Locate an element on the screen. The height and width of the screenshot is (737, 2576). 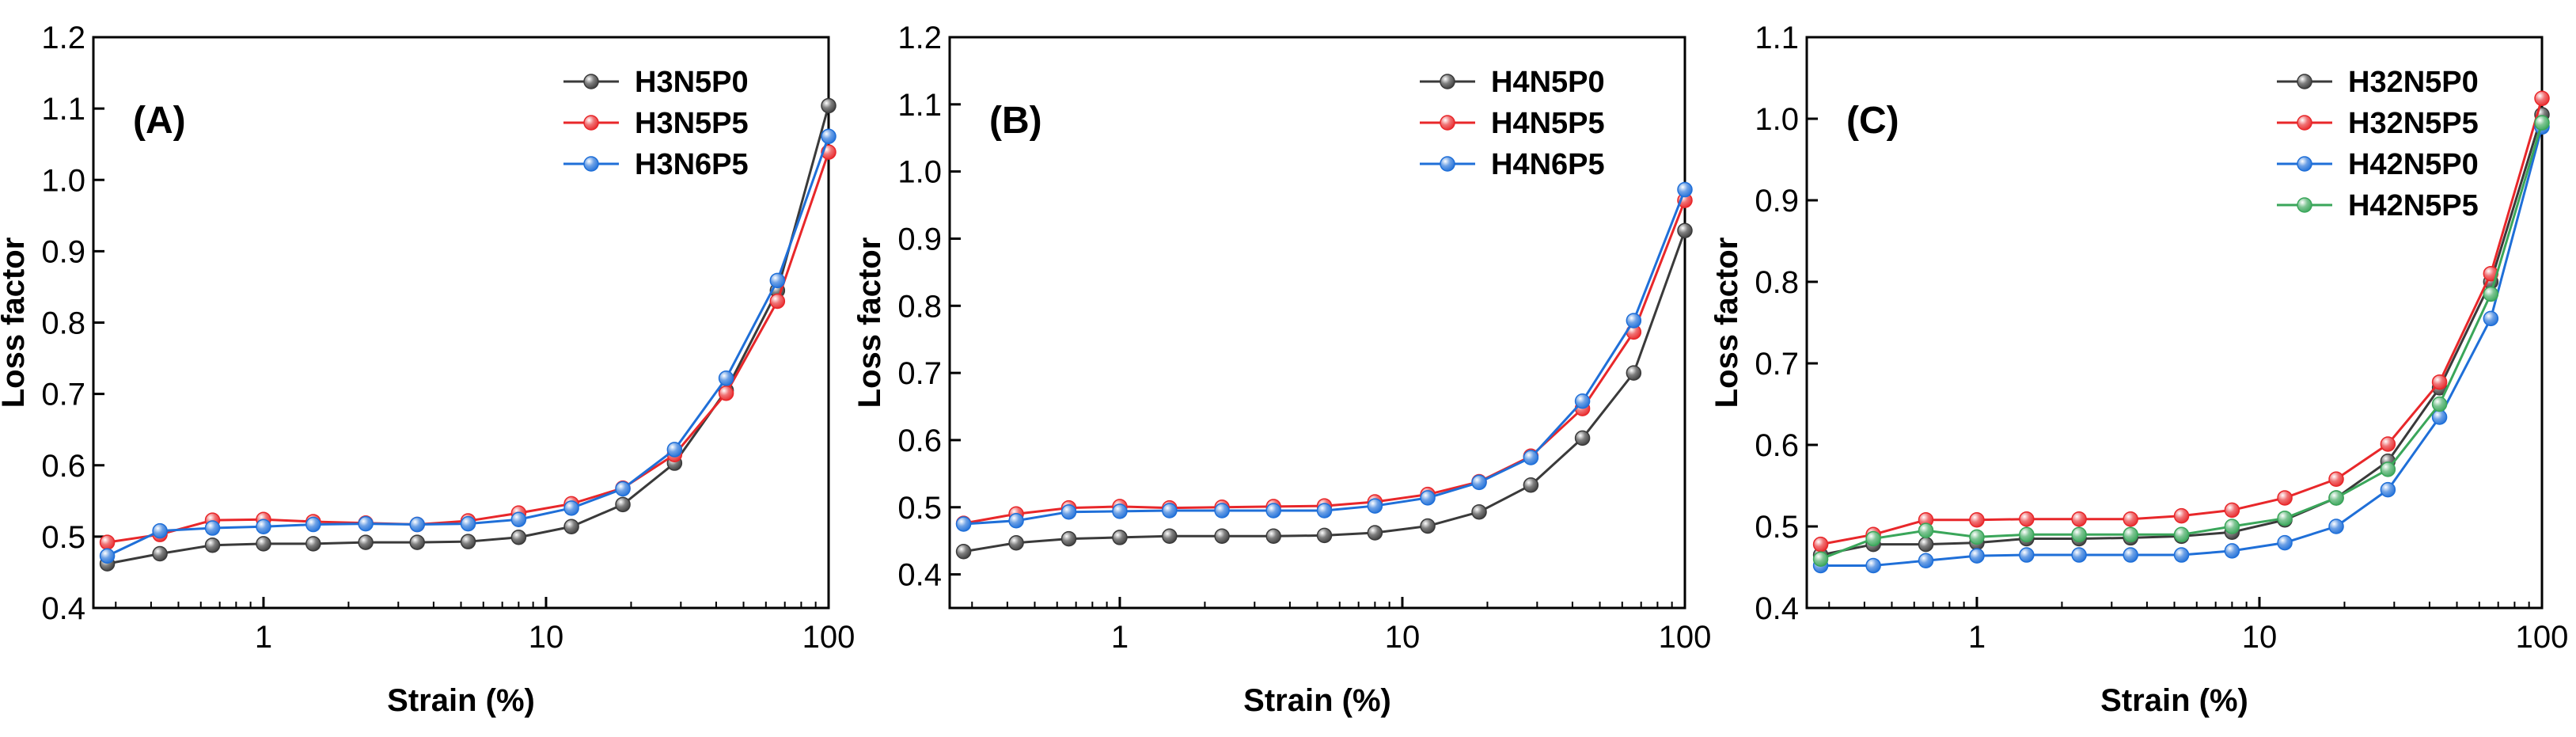
panel-a-label: (A) is located at coordinates (159, 121).